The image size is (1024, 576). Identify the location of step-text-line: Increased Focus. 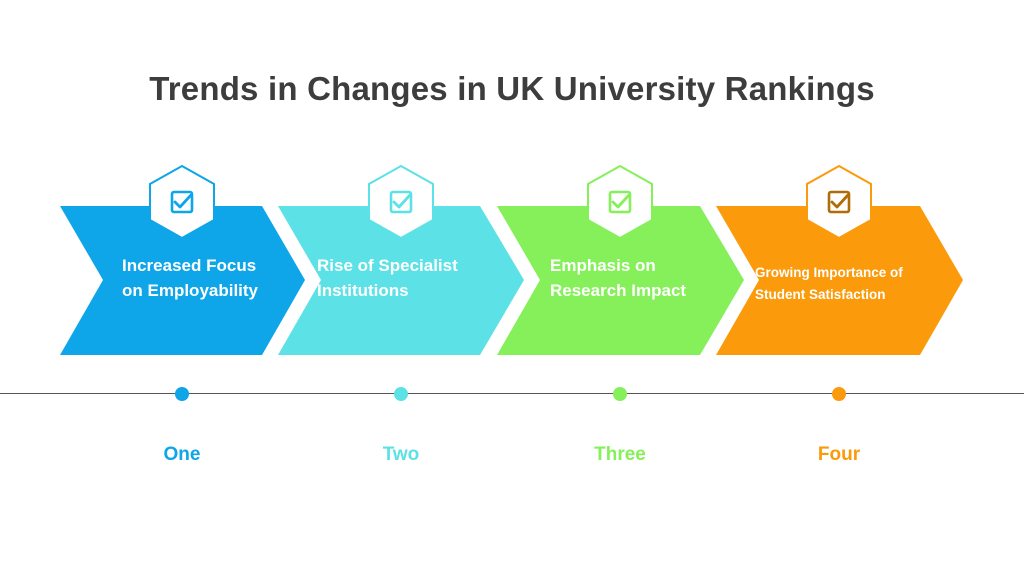
(189, 265).